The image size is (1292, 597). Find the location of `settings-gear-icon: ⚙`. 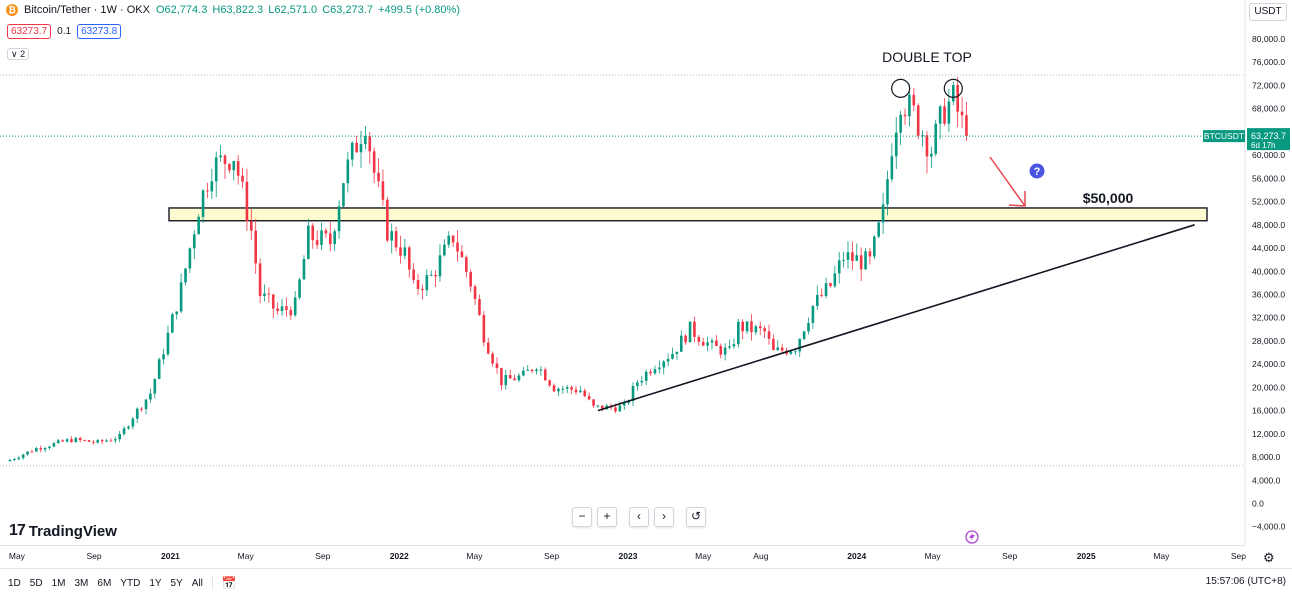

settings-gear-icon: ⚙ is located at coordinates (1269, 557).